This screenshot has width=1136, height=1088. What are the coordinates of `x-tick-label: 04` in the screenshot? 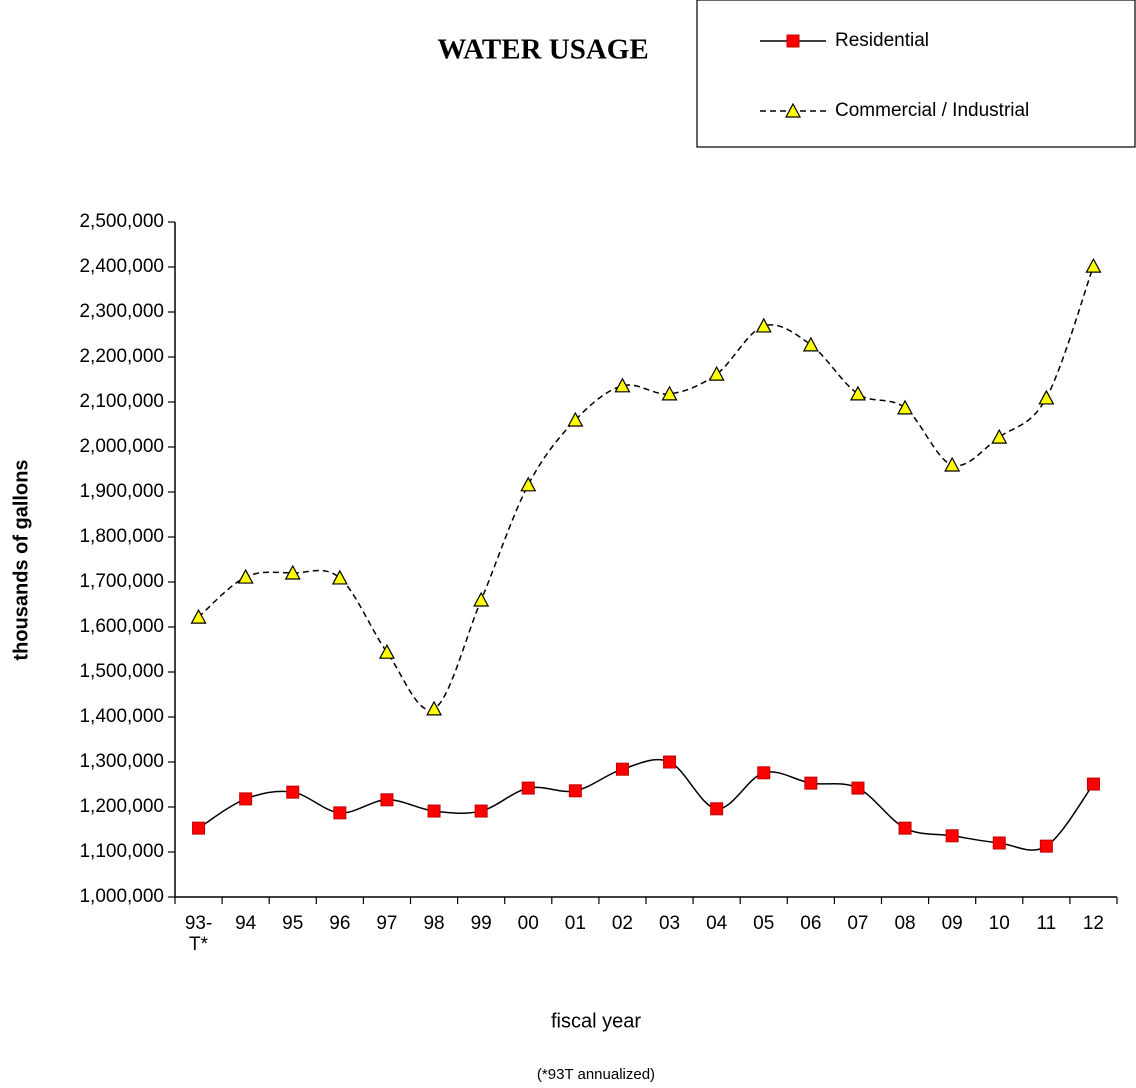 It's located at (717, 923).